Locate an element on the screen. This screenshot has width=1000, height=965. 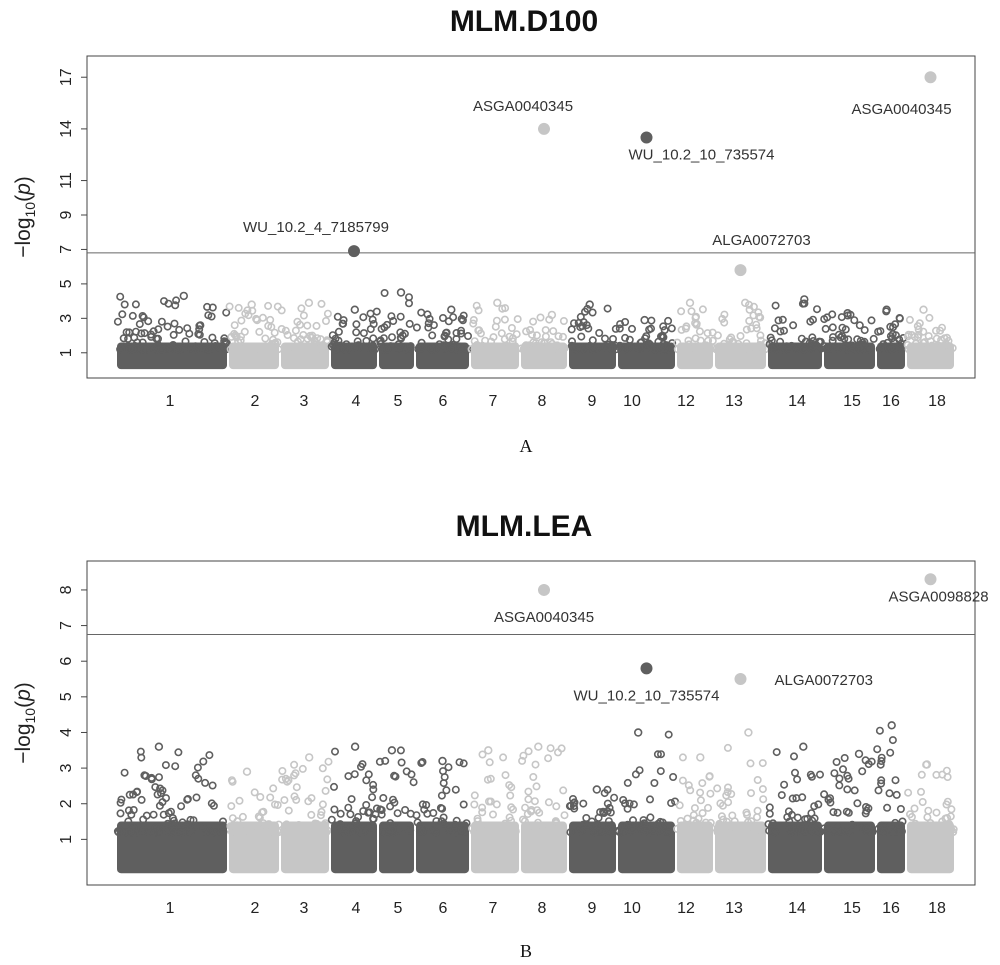
x-tick-label: 4 is located at coordinates (356, 401).